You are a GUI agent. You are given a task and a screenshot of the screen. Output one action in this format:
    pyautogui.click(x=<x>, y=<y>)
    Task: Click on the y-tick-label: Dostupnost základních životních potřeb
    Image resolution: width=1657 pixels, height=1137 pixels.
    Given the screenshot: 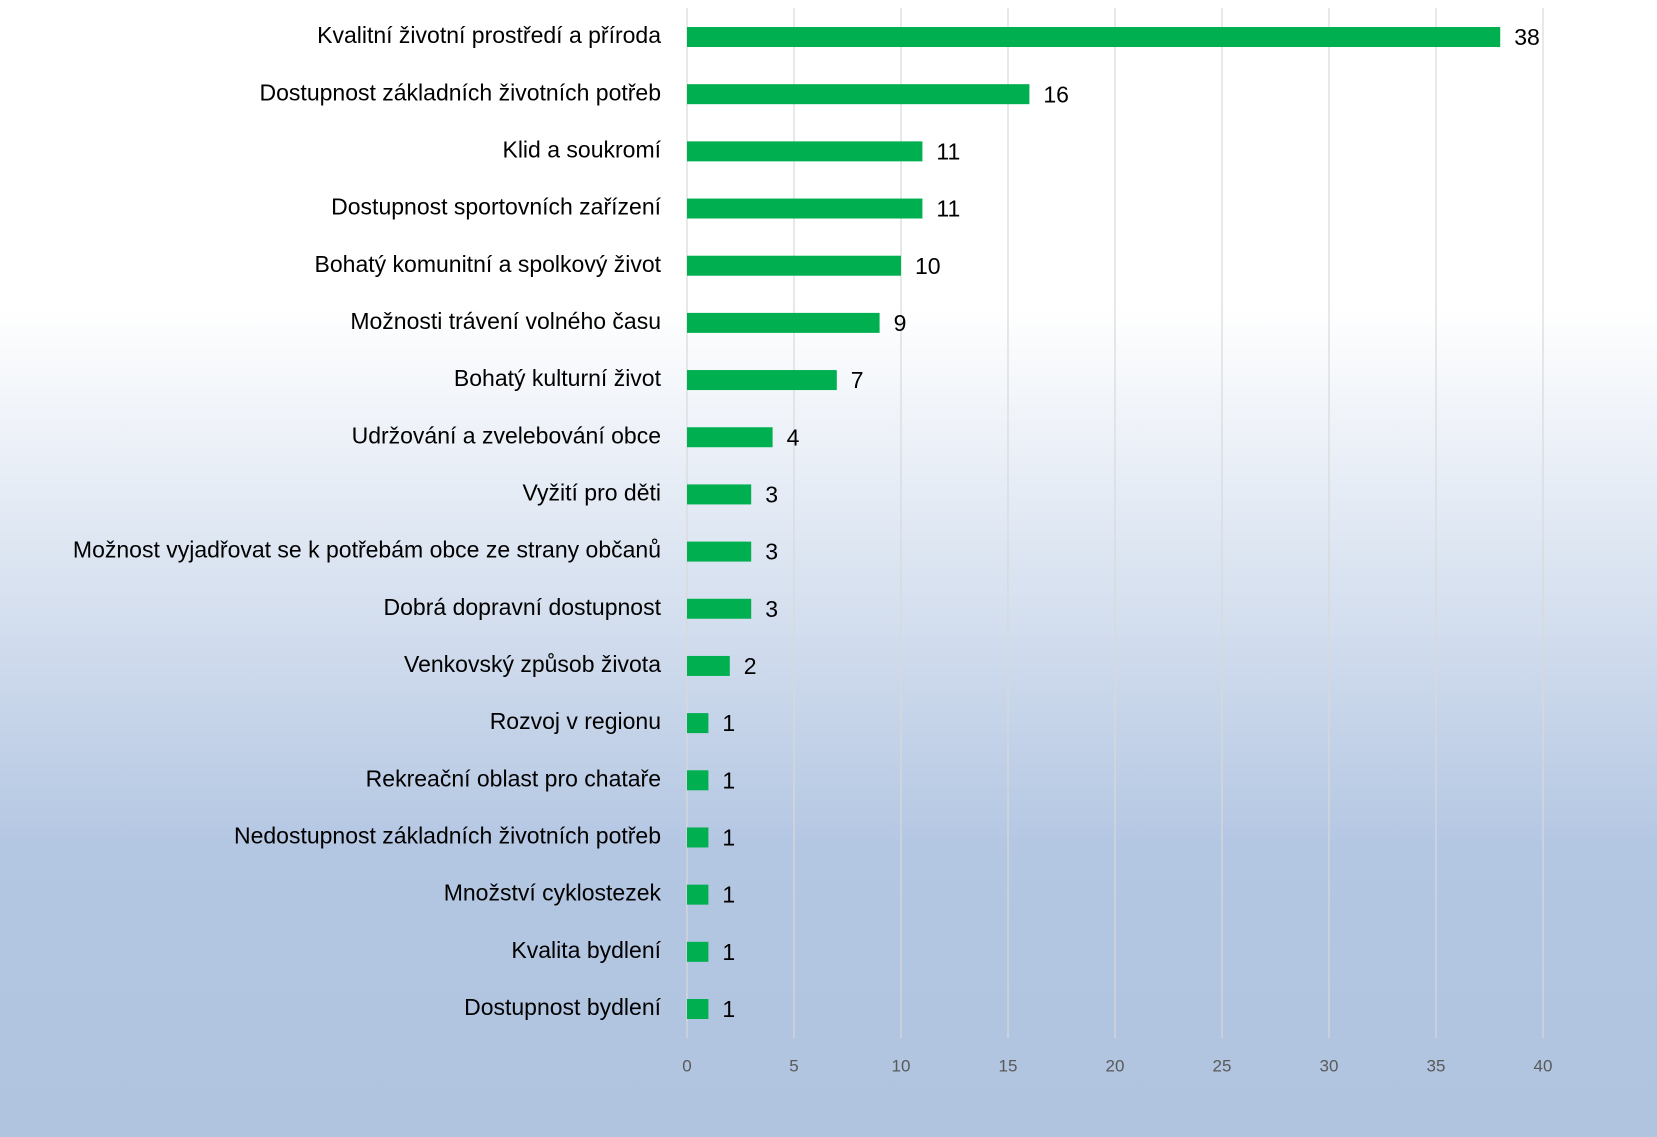 What is the action you would take?
    pyautogui.click(x=460, y=92)
    